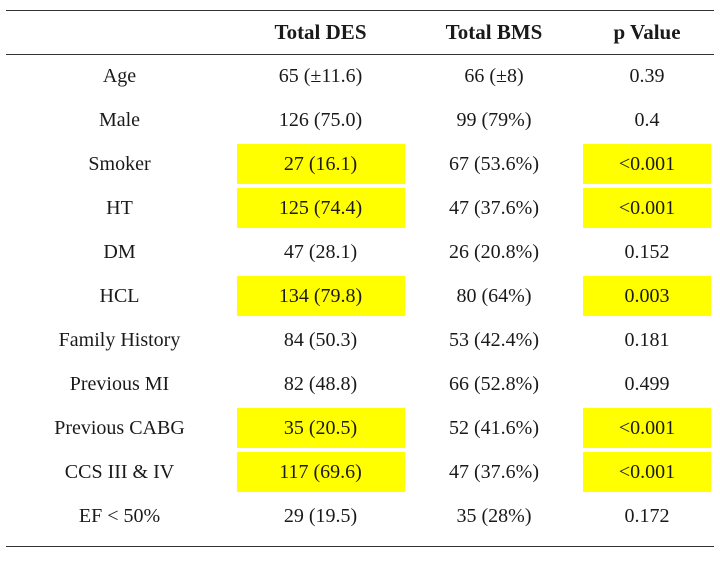 The image size is (720, 561). I want to click on cell-total-des-text: 84 (50.3), so click(320, 340).